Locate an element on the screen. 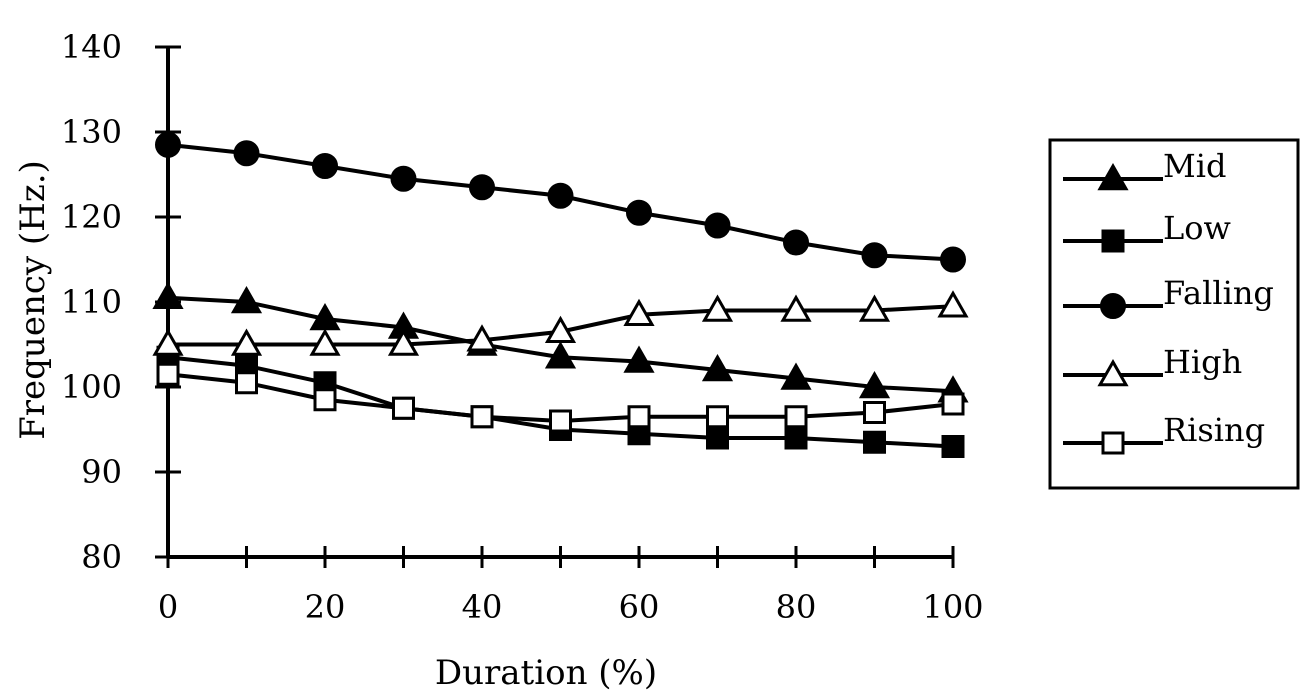 The height and width of the screenshot is (696, 1314). y-tick-label: 80 is located at coordinates (101, 557).